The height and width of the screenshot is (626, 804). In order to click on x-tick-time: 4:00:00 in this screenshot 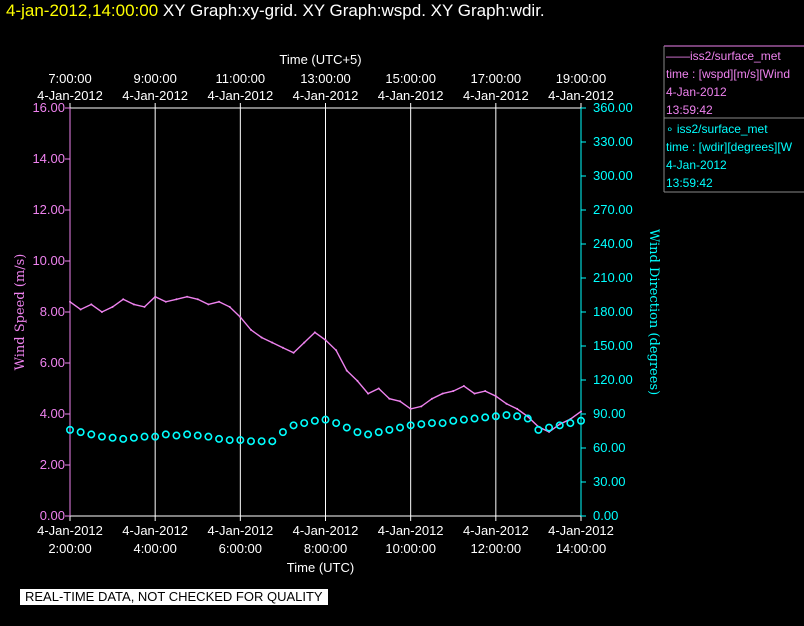, I will do `click(154, 548)`.